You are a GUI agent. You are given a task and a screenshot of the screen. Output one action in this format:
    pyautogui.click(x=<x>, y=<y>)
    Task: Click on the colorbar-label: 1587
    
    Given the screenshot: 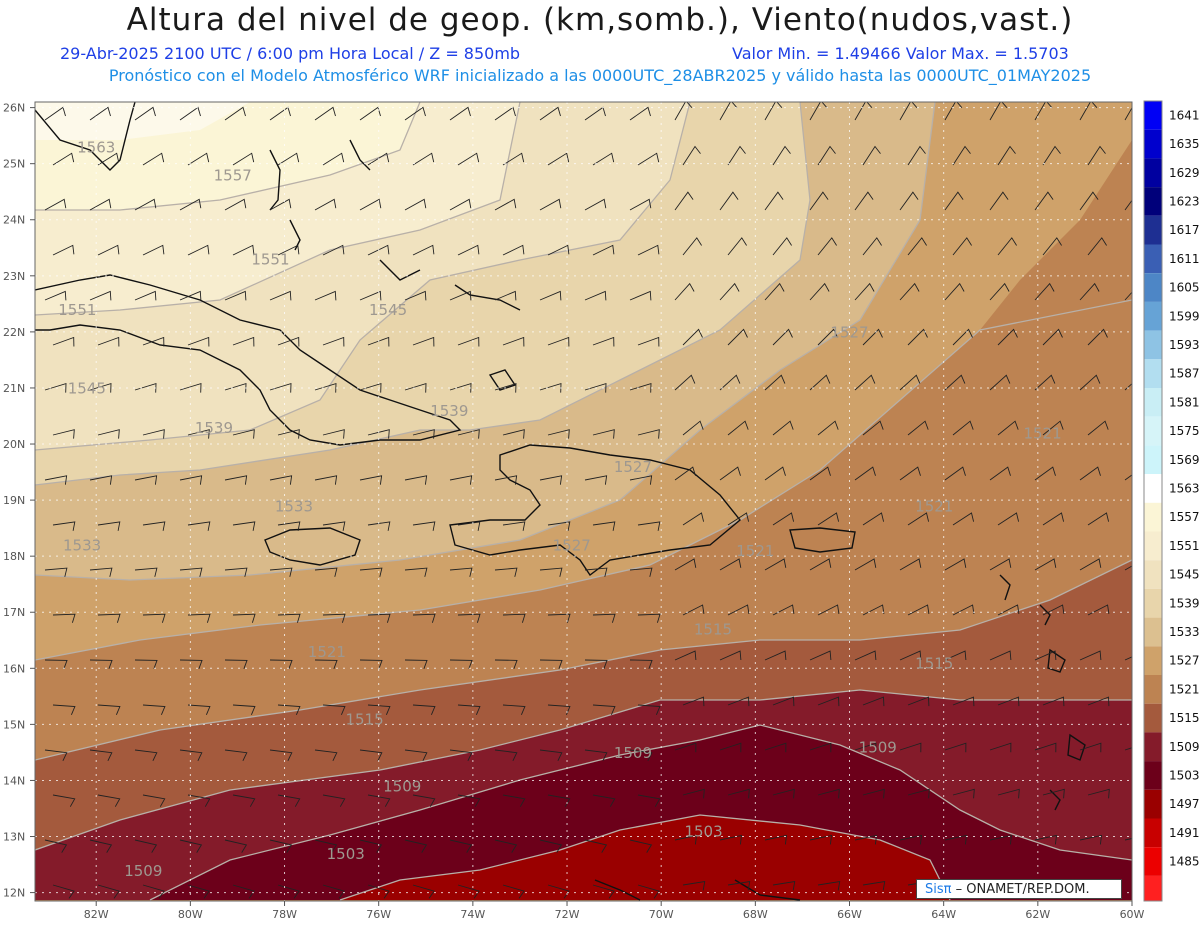 What is the action you would take?
    pyautogui.click(x=1184, y=374)
    